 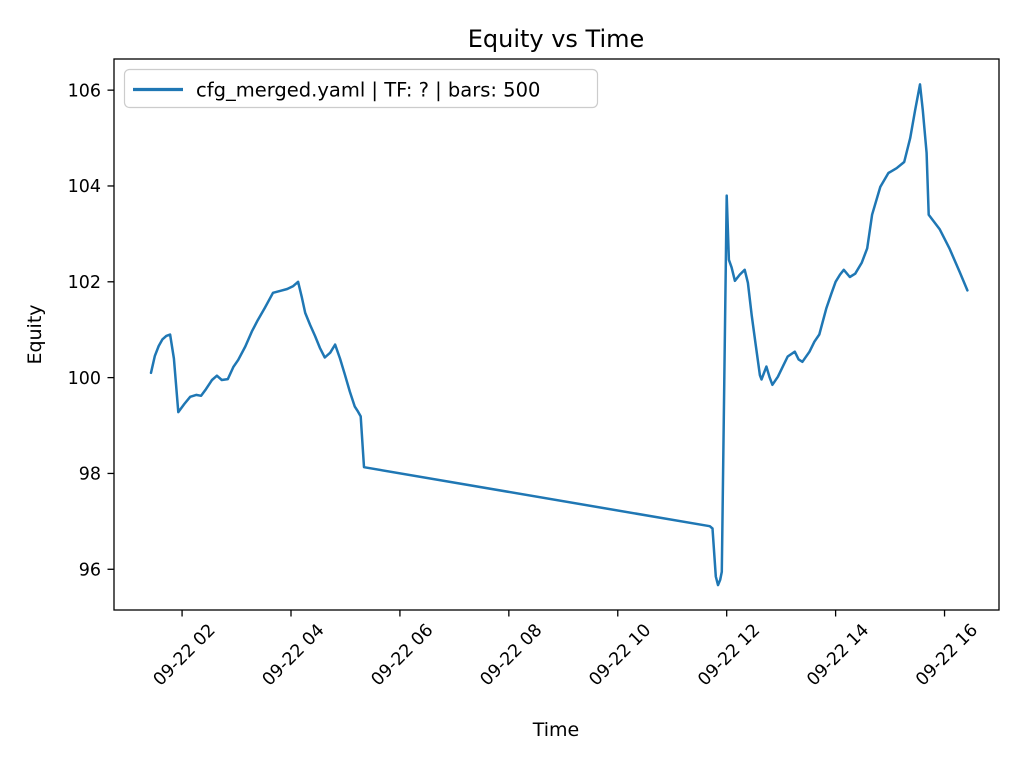 I want to click on legend-box, so click(x=361, y=88).